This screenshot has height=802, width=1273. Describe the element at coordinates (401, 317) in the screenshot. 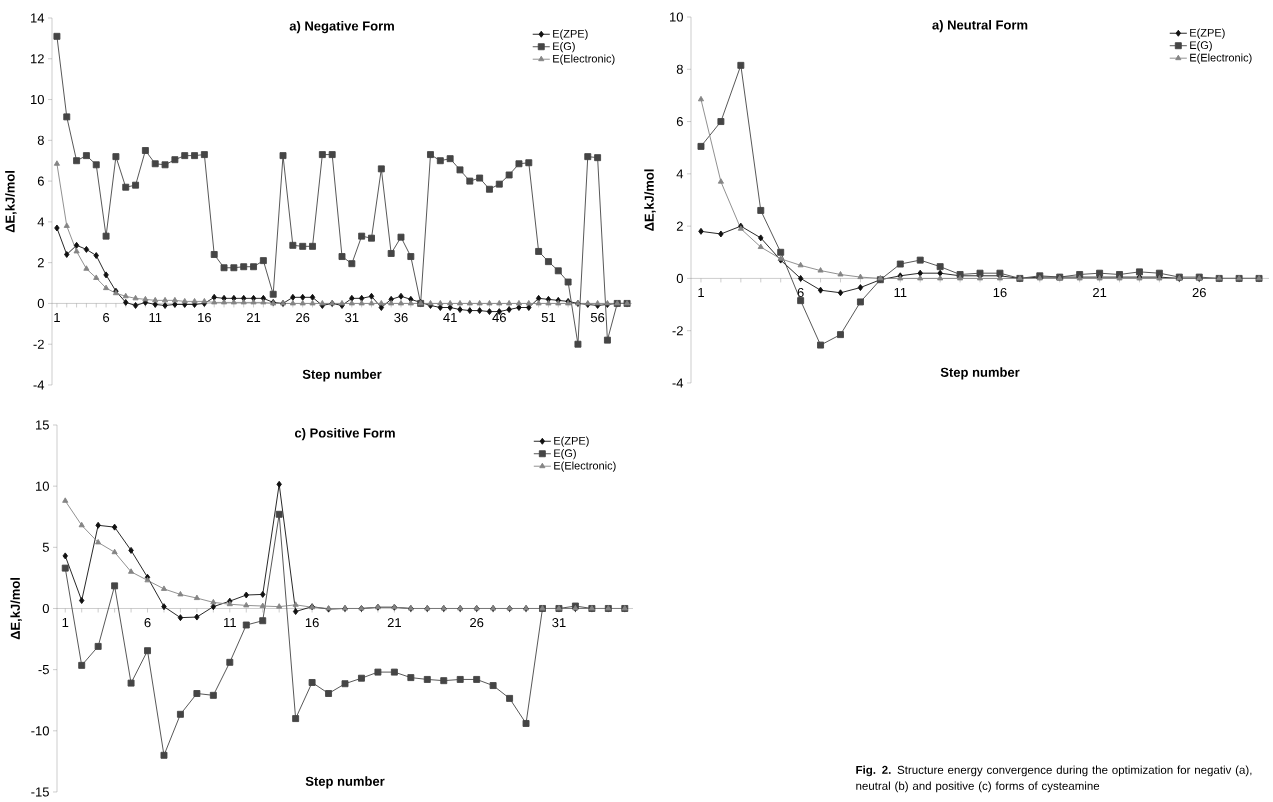

I see `x-tick-label: 36` at that location.